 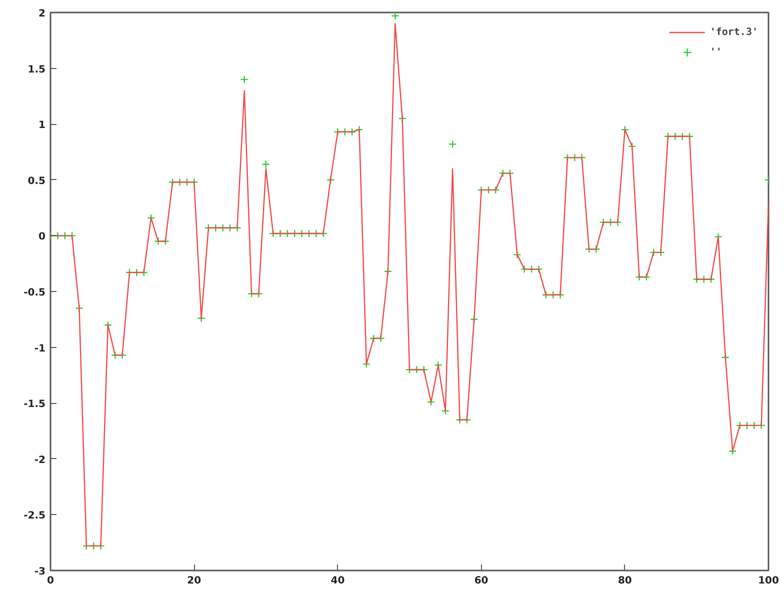 What do you see at coordinates (40, 348) in the screenshot?
I see `y-tick-label: -1` at bounding box center [40, 348].